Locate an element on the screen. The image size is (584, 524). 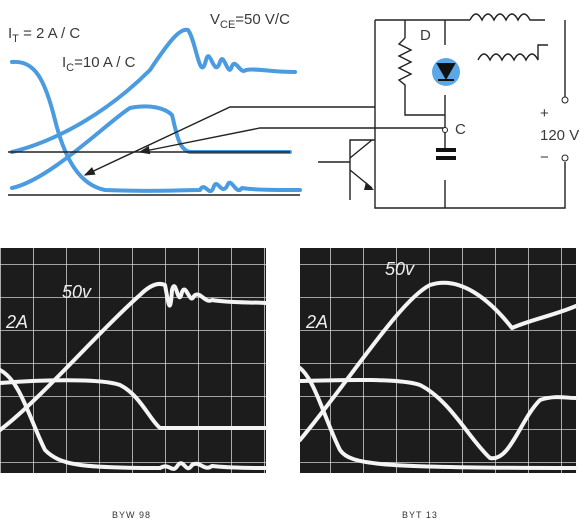
label: VCE=50 V/C is located at coordinates (250, 21).